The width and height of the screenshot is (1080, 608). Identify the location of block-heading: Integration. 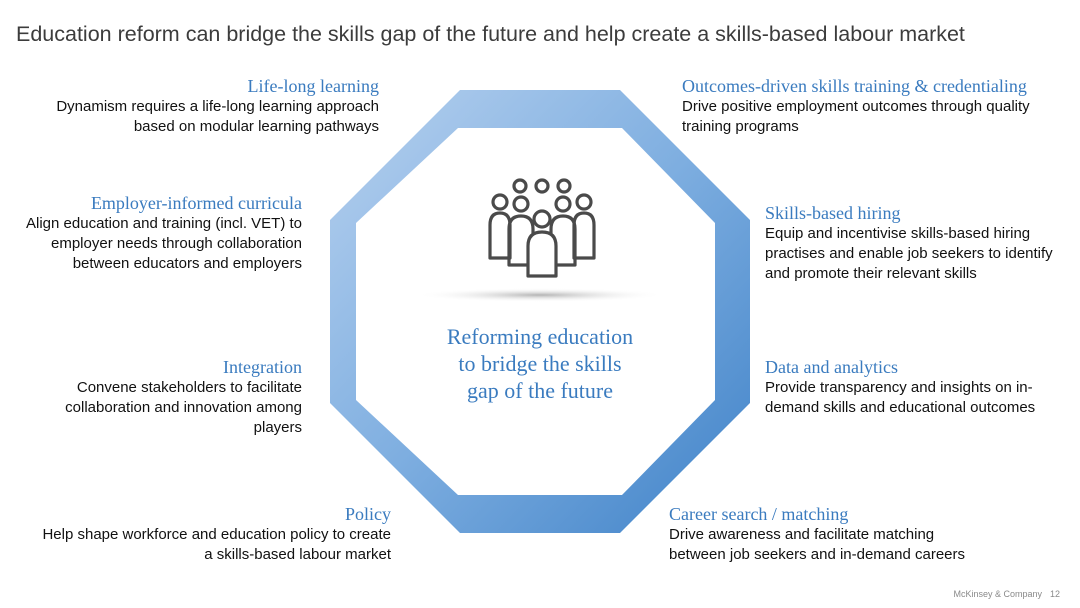
(262, 367).